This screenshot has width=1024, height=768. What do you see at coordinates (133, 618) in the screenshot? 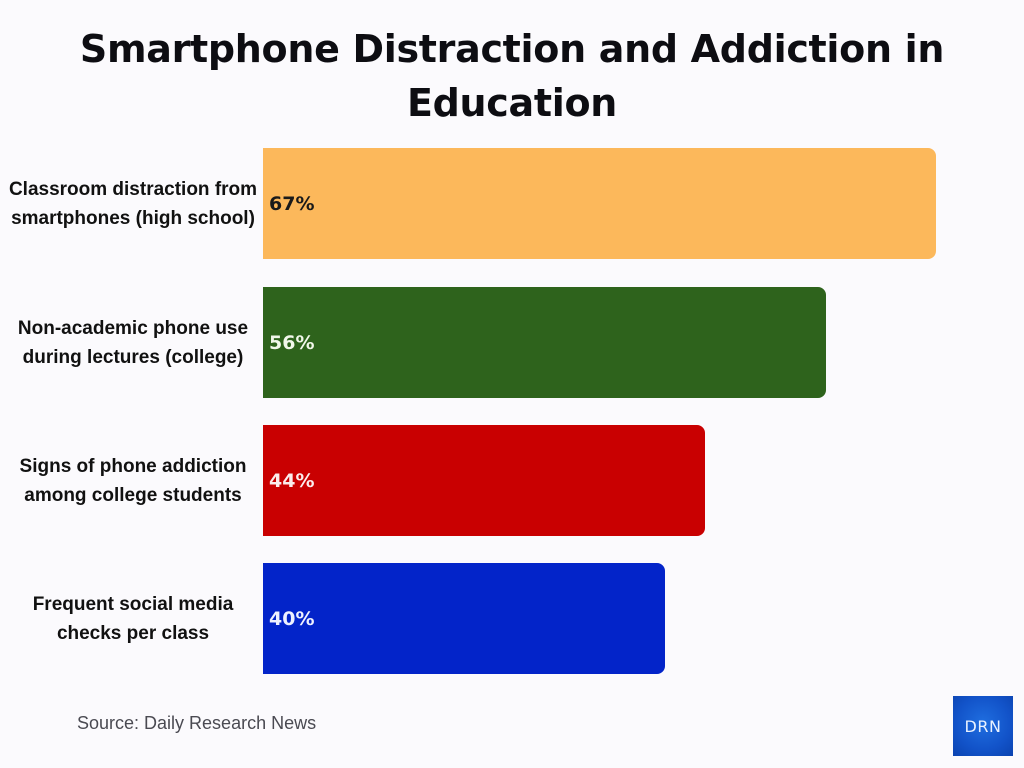
I see `bar-label: Frequent social media checks per class` at bounding box center [133, 618].